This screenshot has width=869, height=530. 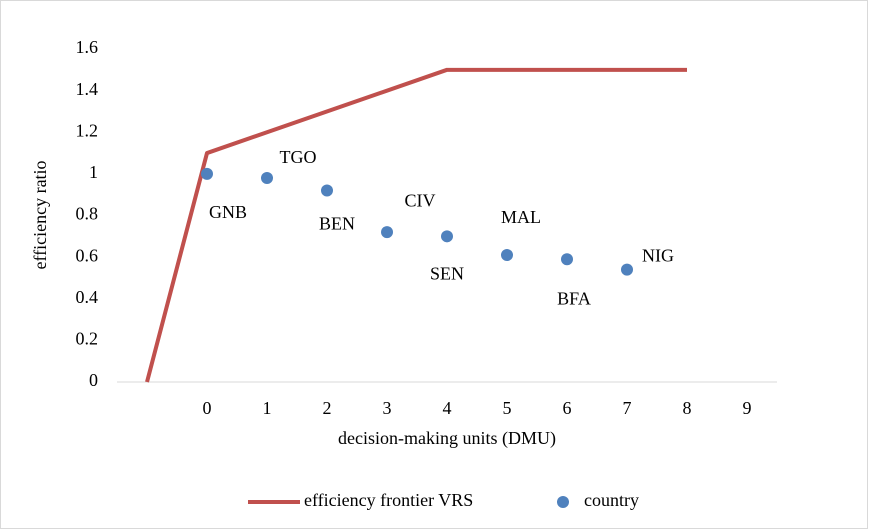 What do you see at coordinates (447, 438) in the screenshot?
I see `x-axis-title: decision-making units (DMU)` at bounding box center [447, 438].